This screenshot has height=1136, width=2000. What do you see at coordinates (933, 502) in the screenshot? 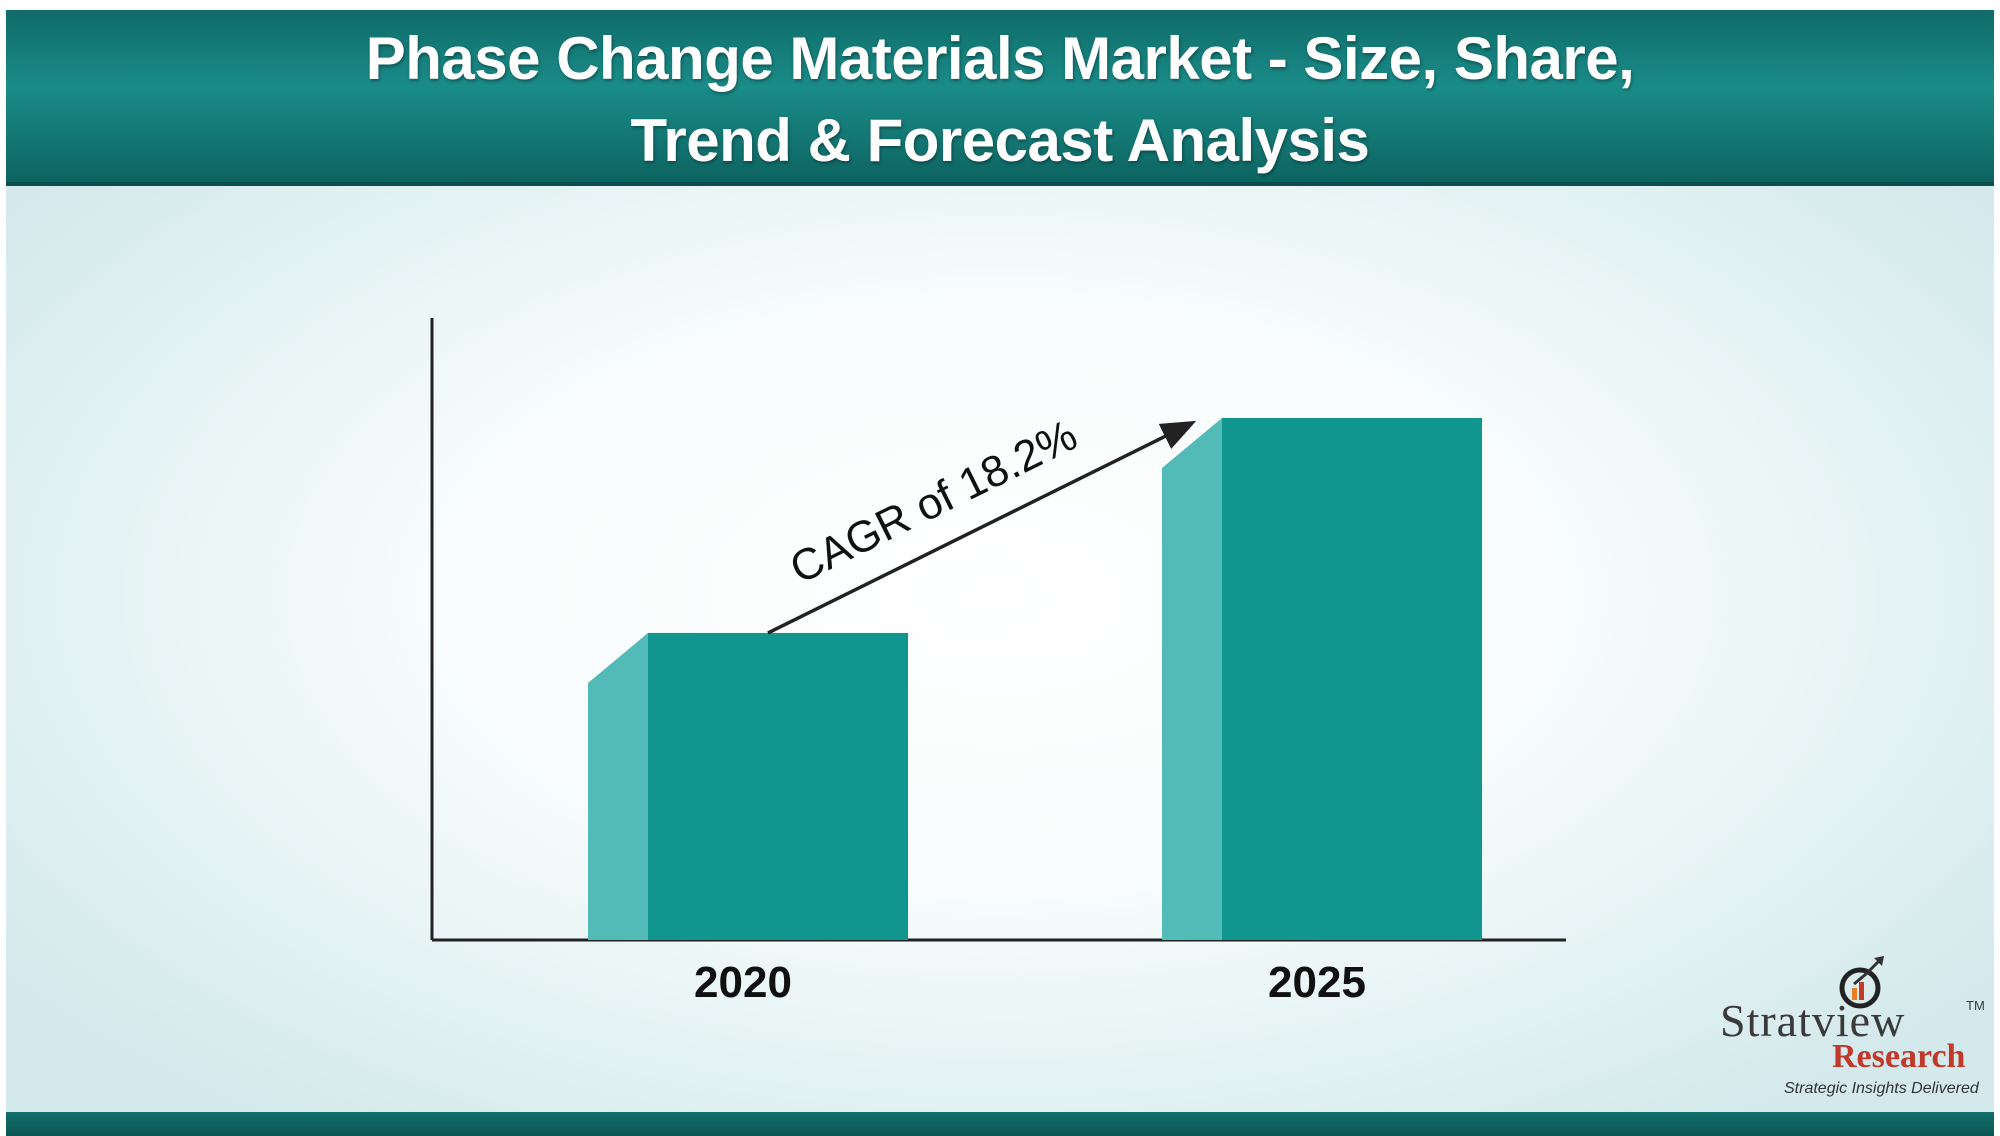
I see `cagr-label: CAGR of 18.2%` at bounding box center [933, 502].